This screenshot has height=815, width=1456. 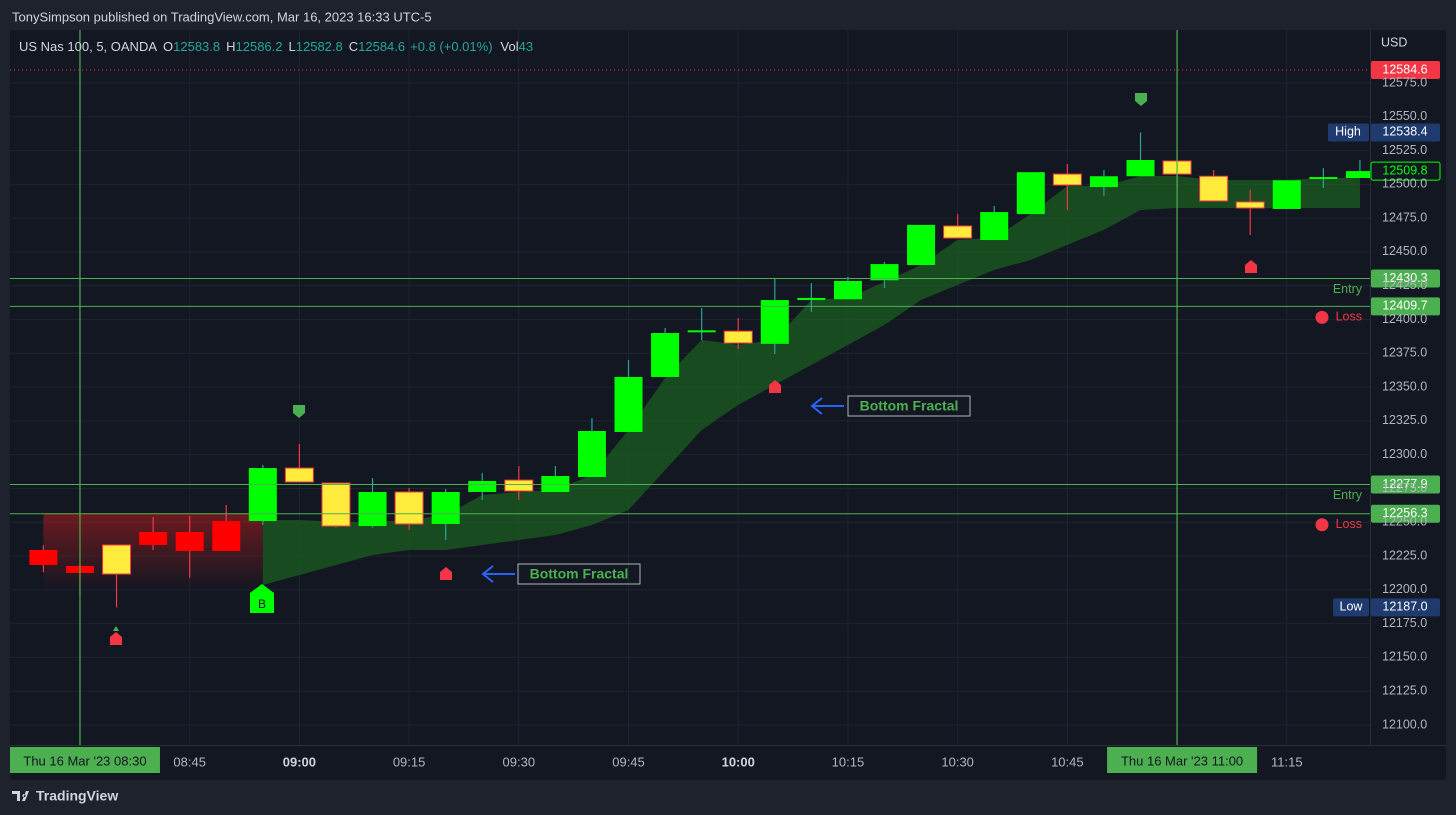 I want to click on low-label: Low, so click(x=1352, y=607).